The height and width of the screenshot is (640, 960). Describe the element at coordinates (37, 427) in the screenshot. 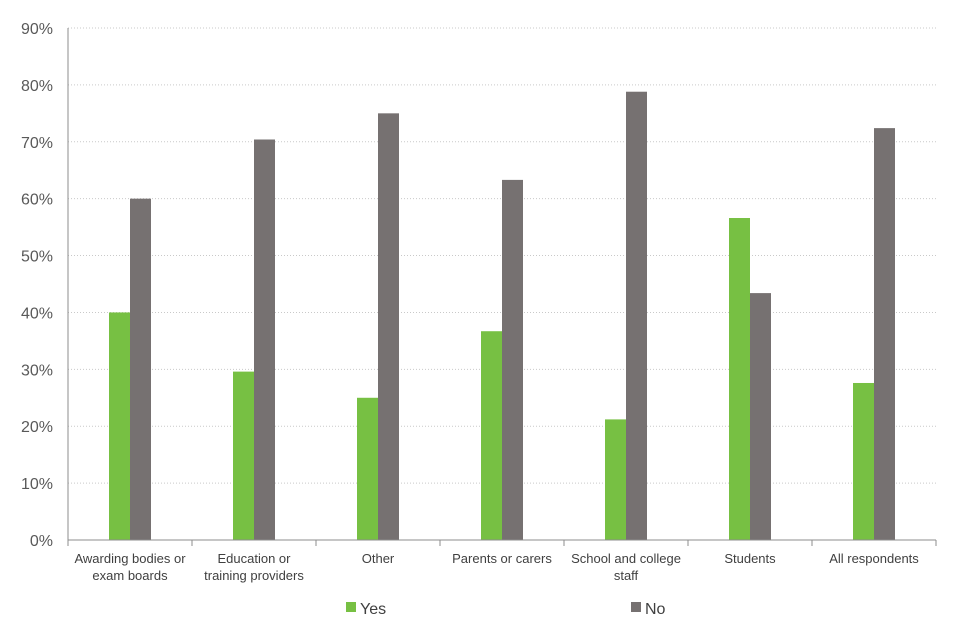

I see `y-tick-label: 20%` at that location.